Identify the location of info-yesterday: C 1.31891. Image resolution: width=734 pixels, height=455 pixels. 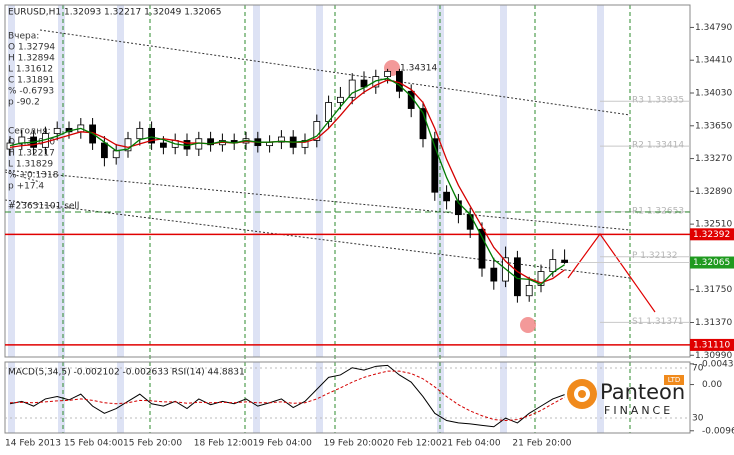
(31, 81).